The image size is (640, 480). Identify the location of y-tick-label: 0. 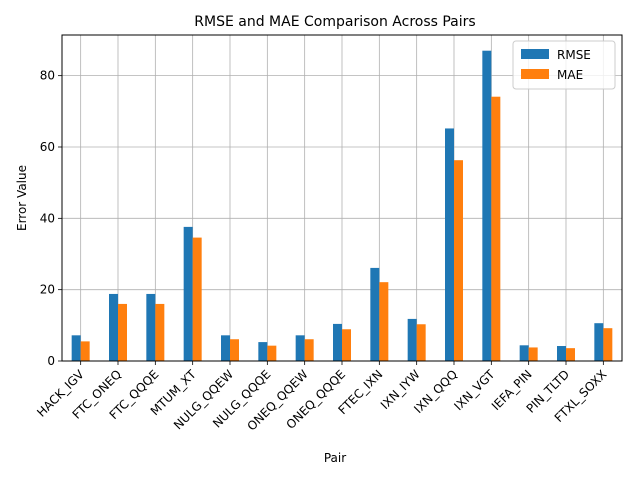
(51, 361).